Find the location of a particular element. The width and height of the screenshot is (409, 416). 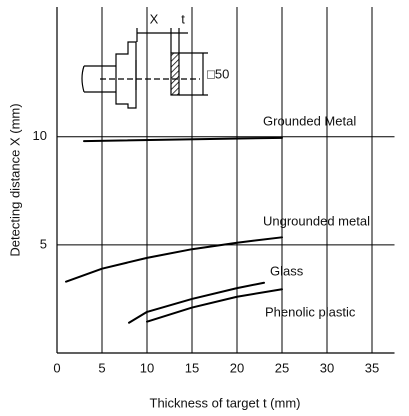

target-plate is located at coordinates (175, 74).